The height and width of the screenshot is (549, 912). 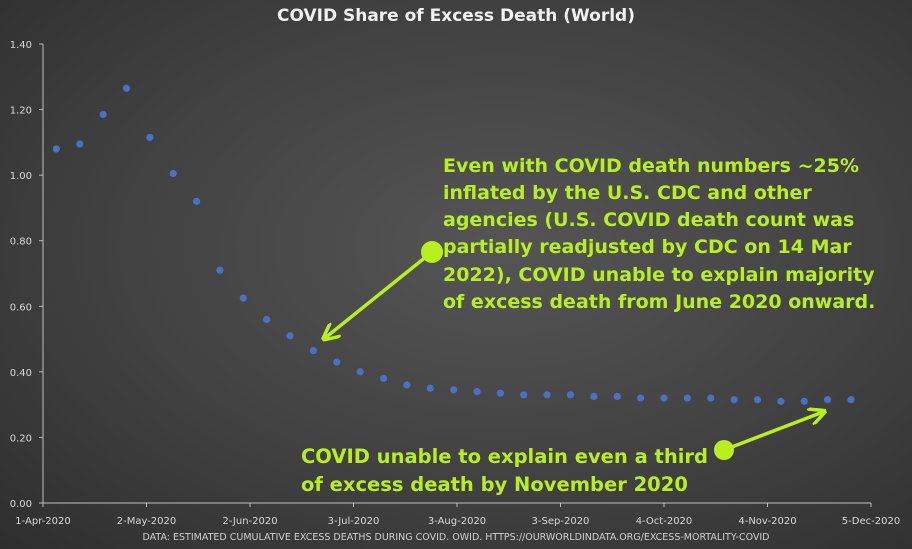 What do you see at coordinates (772, 432) in the screenshot?
I see `annotation-arrow-bottom` at bounding box center [772, 432].